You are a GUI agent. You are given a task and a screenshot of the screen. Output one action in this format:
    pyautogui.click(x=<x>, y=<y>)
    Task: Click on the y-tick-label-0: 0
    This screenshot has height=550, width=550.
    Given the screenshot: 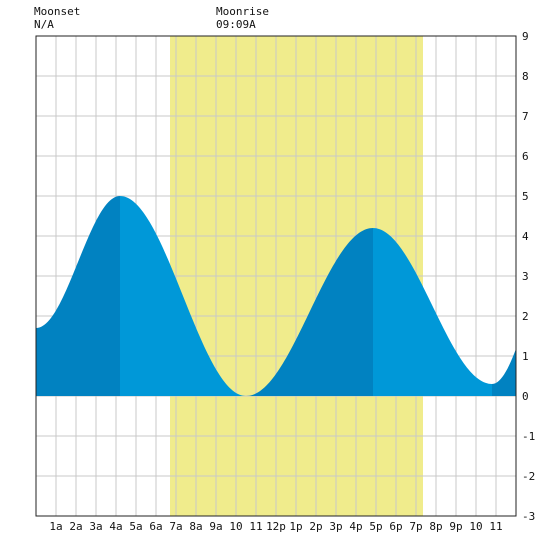 What is the action you would take?
    pyautogui.click(x=525, y=396)
    